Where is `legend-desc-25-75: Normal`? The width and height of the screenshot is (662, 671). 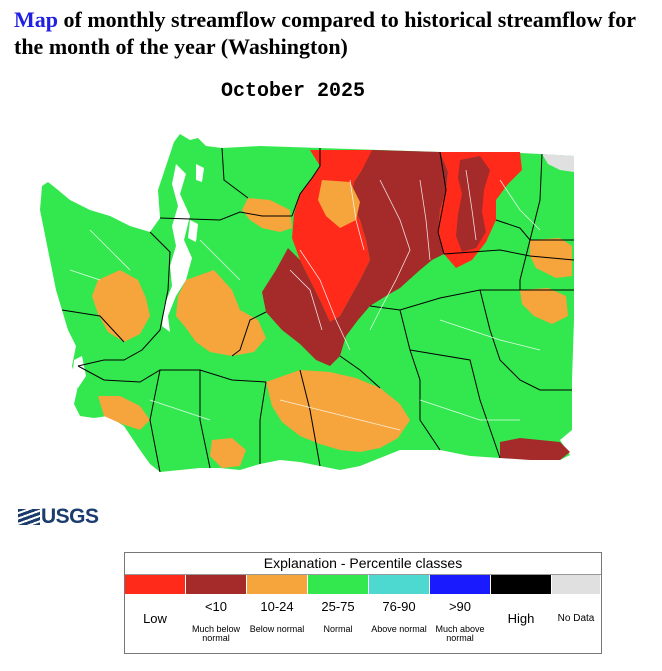
legend-desc-25-75: Normal is located at coordinates (338, 629).